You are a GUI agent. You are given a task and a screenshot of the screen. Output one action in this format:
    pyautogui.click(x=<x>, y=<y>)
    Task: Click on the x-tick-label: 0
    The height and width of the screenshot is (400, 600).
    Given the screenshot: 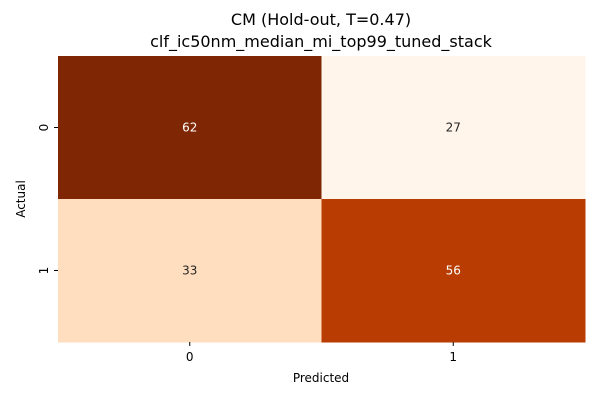 What is the action you would take?
    pyautogui.click(x=190, y=357)
    